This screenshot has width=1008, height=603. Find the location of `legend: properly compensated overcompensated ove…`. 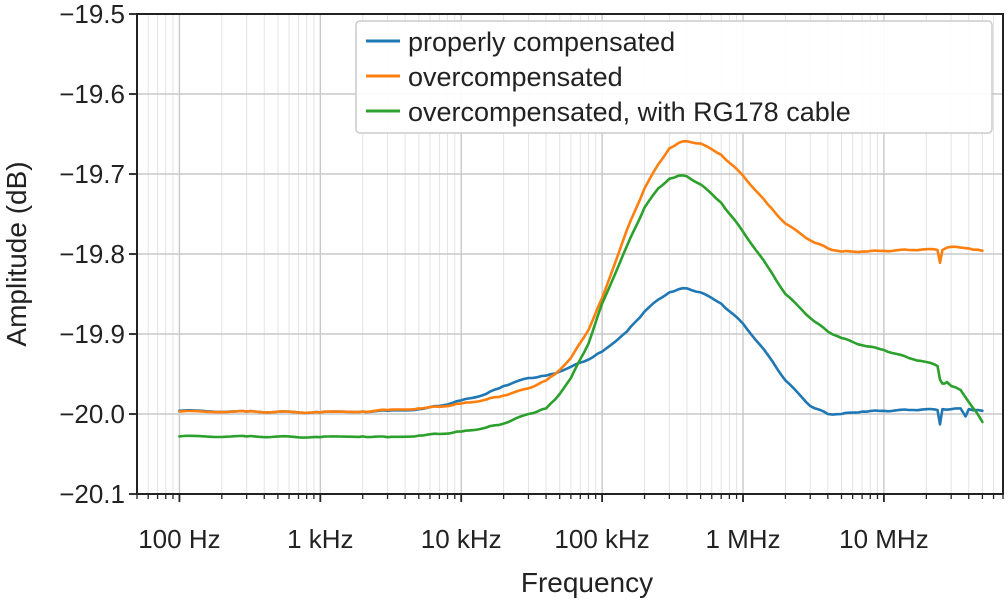

legend: properly compensated overcompensated ove… is located at coordinates (674, 77).